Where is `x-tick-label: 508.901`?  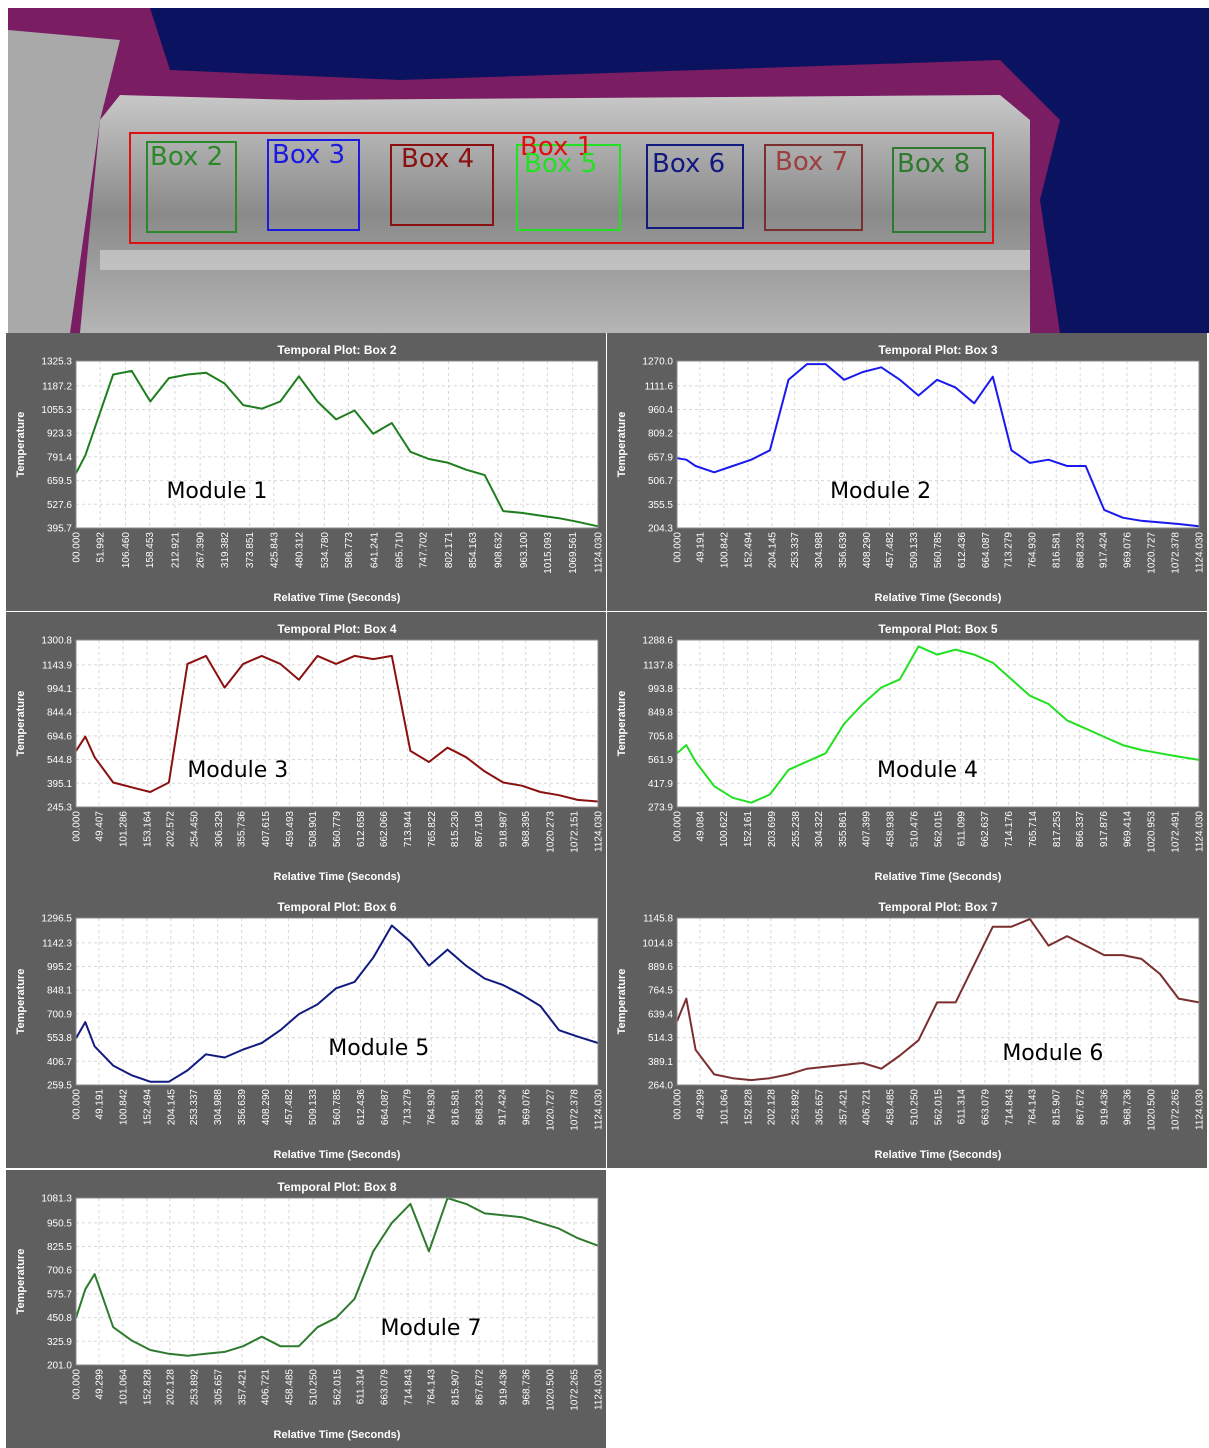 x-tick-label: 508.901 is located at coordinates (313, 829).